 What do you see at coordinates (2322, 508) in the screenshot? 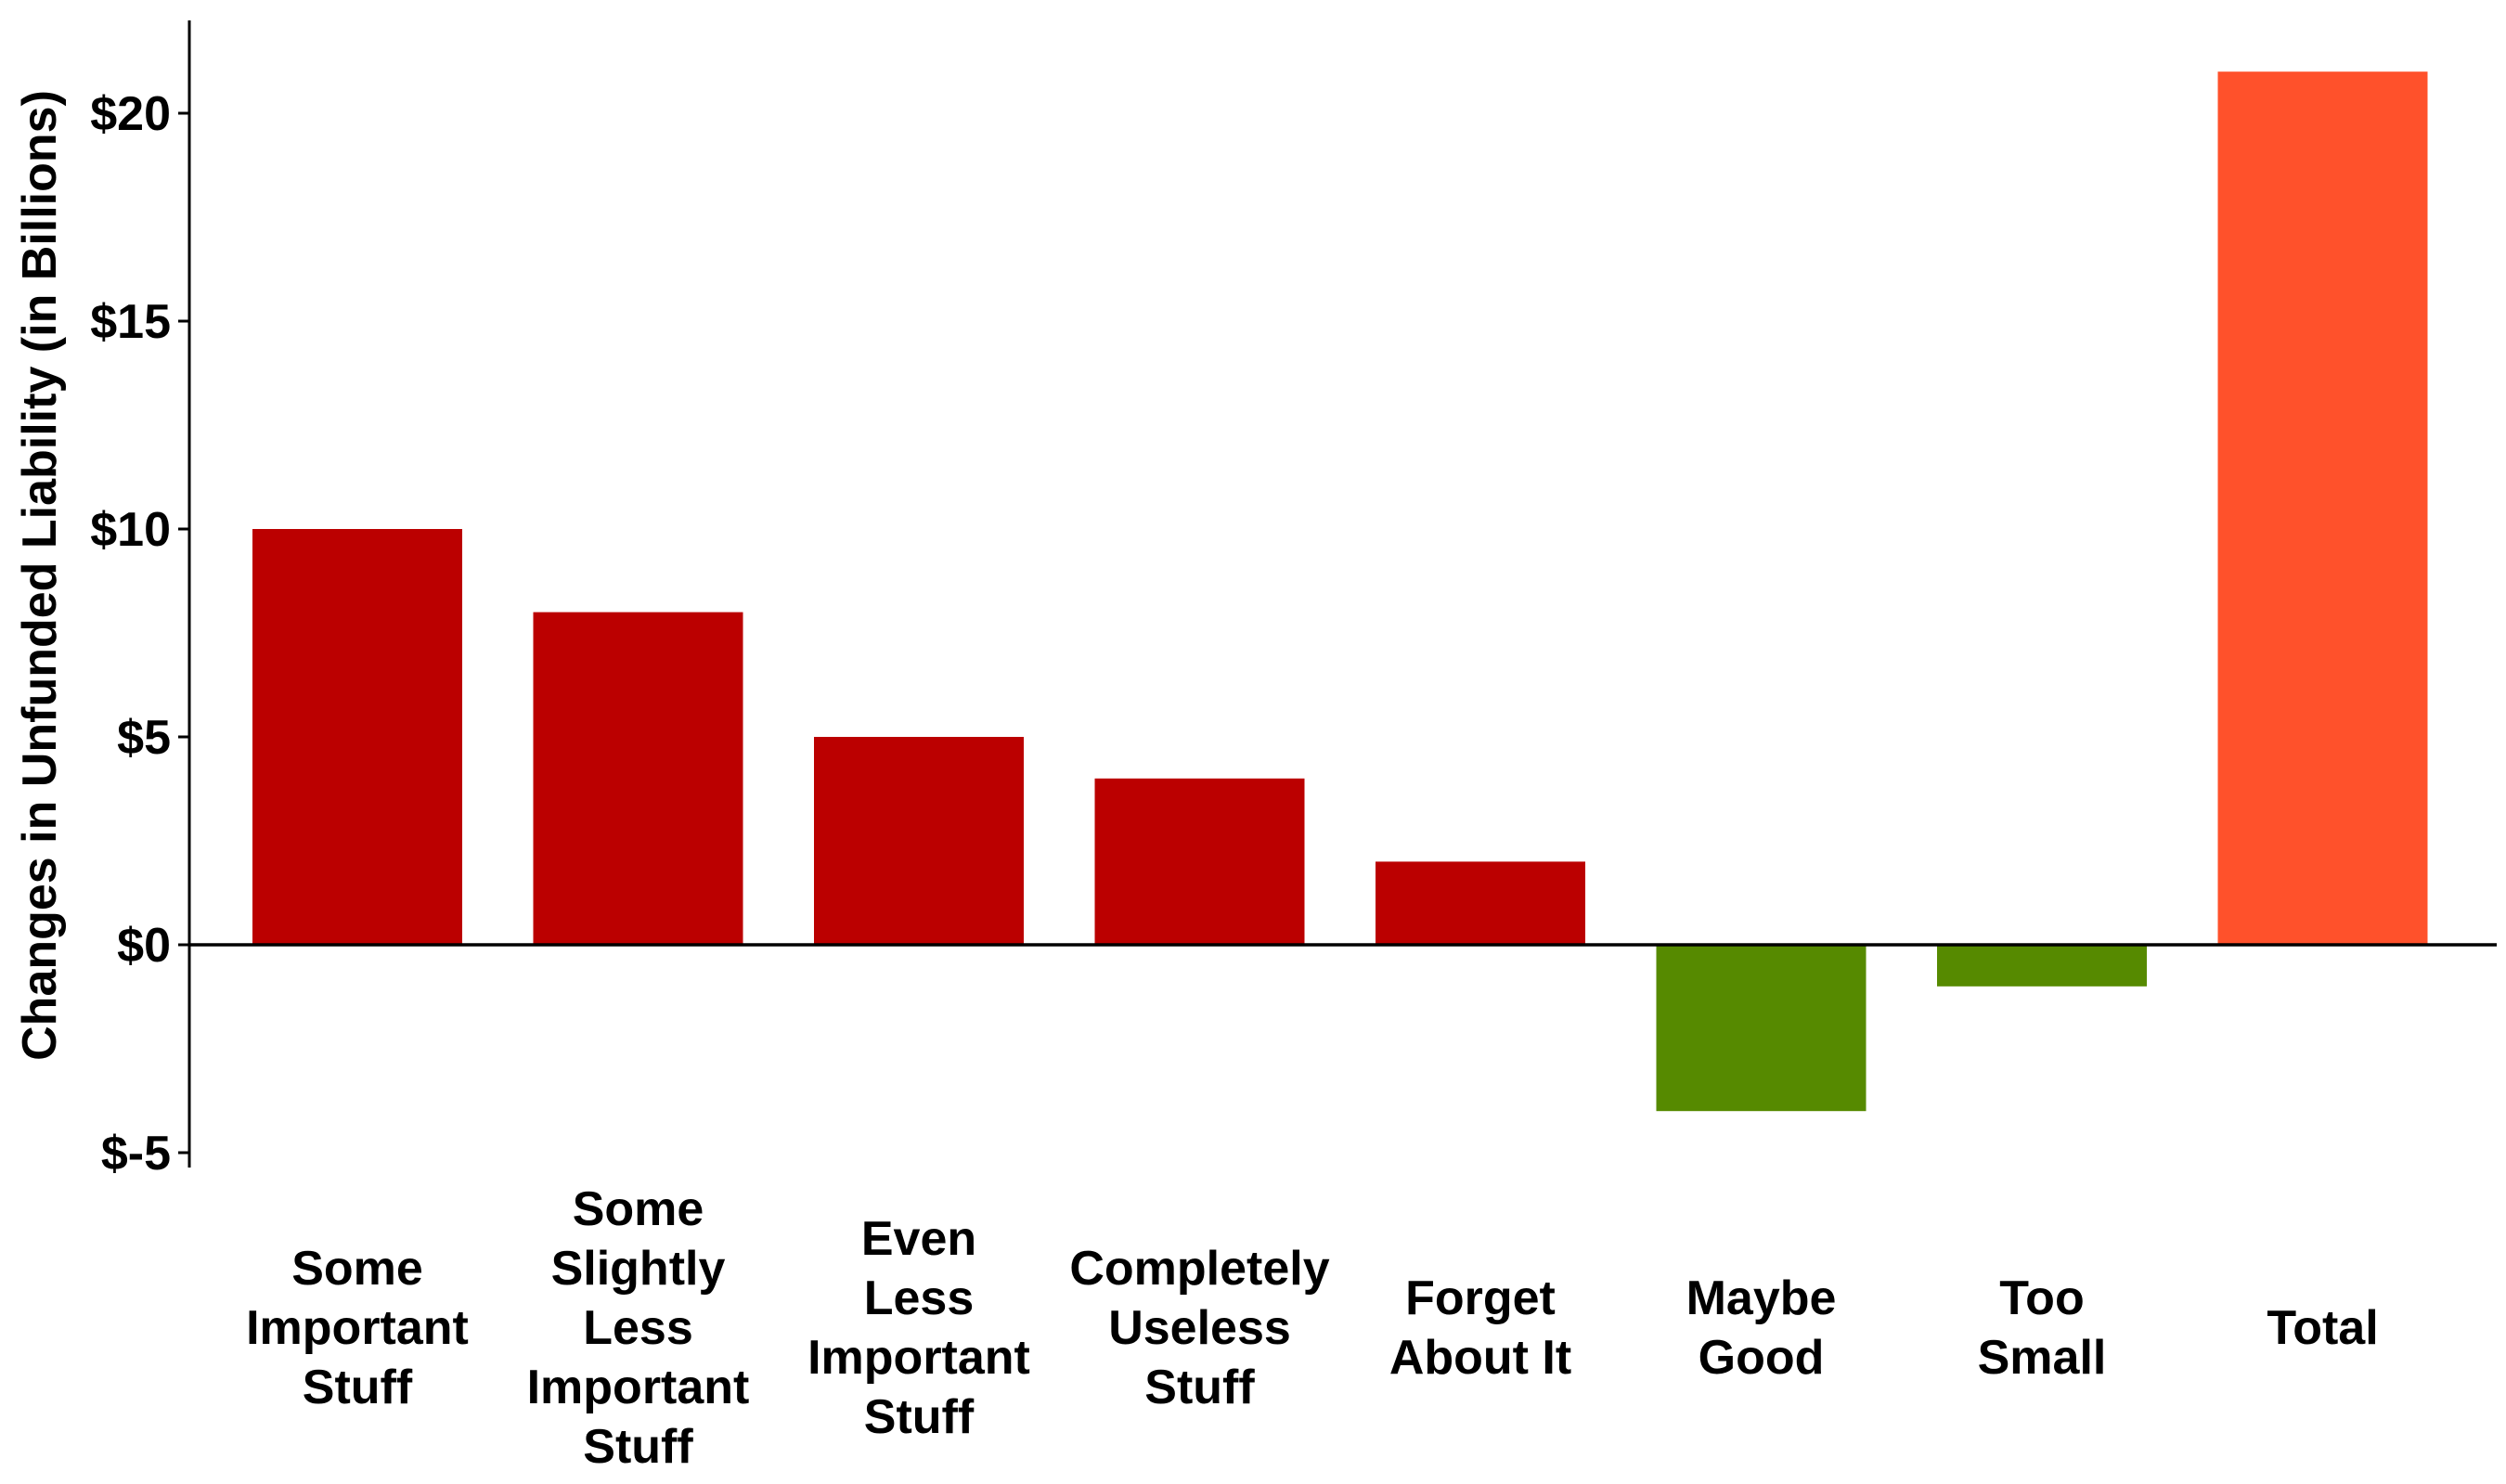
I see `bar-total` at bounding box center [2322, 508].